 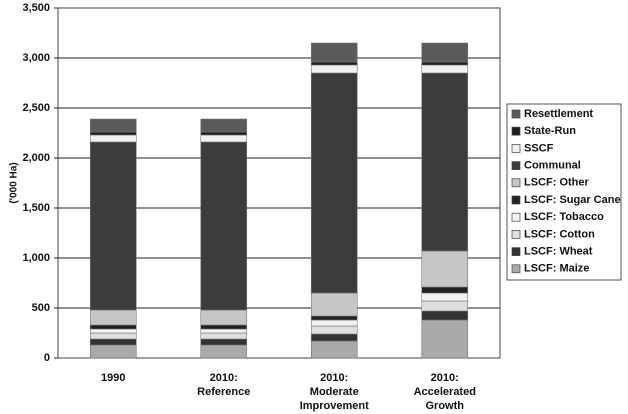 I want to click on legend-label: SSCF, so click(x=539, y=148).